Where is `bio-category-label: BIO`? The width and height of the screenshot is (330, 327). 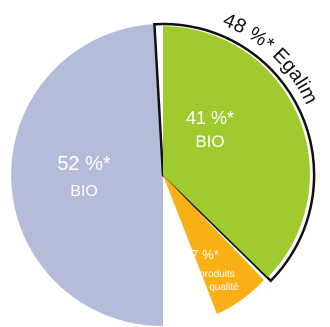 bio-category-label: BIO is located at coordinates (209, 141).